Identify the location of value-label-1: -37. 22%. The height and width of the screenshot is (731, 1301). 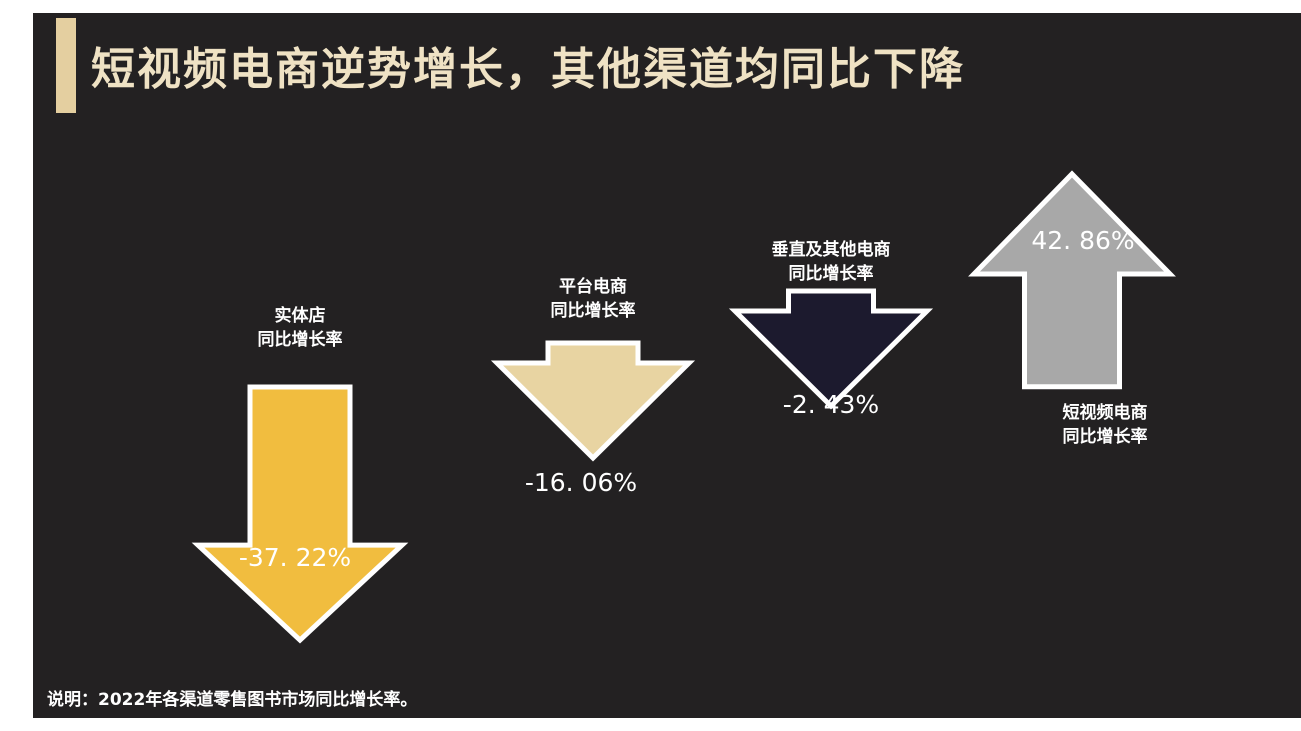
(295, 557).